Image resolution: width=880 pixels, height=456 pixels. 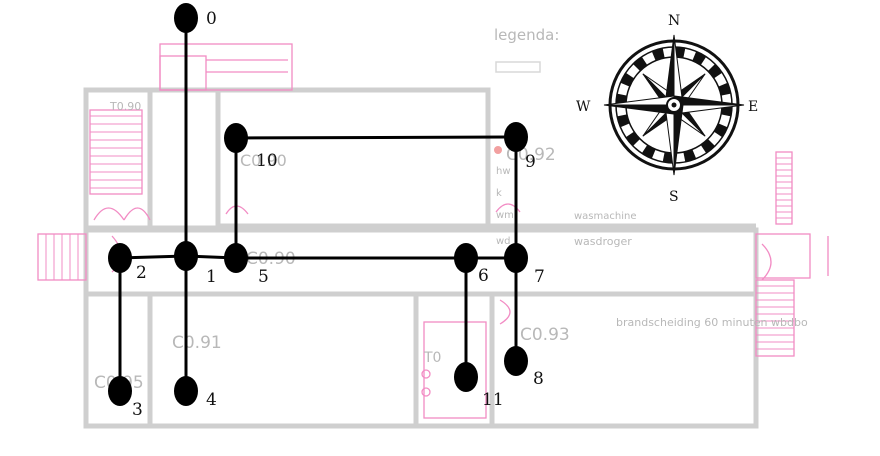 I want to click on room-label-c093: C0.93, so click(x=545, y=335).